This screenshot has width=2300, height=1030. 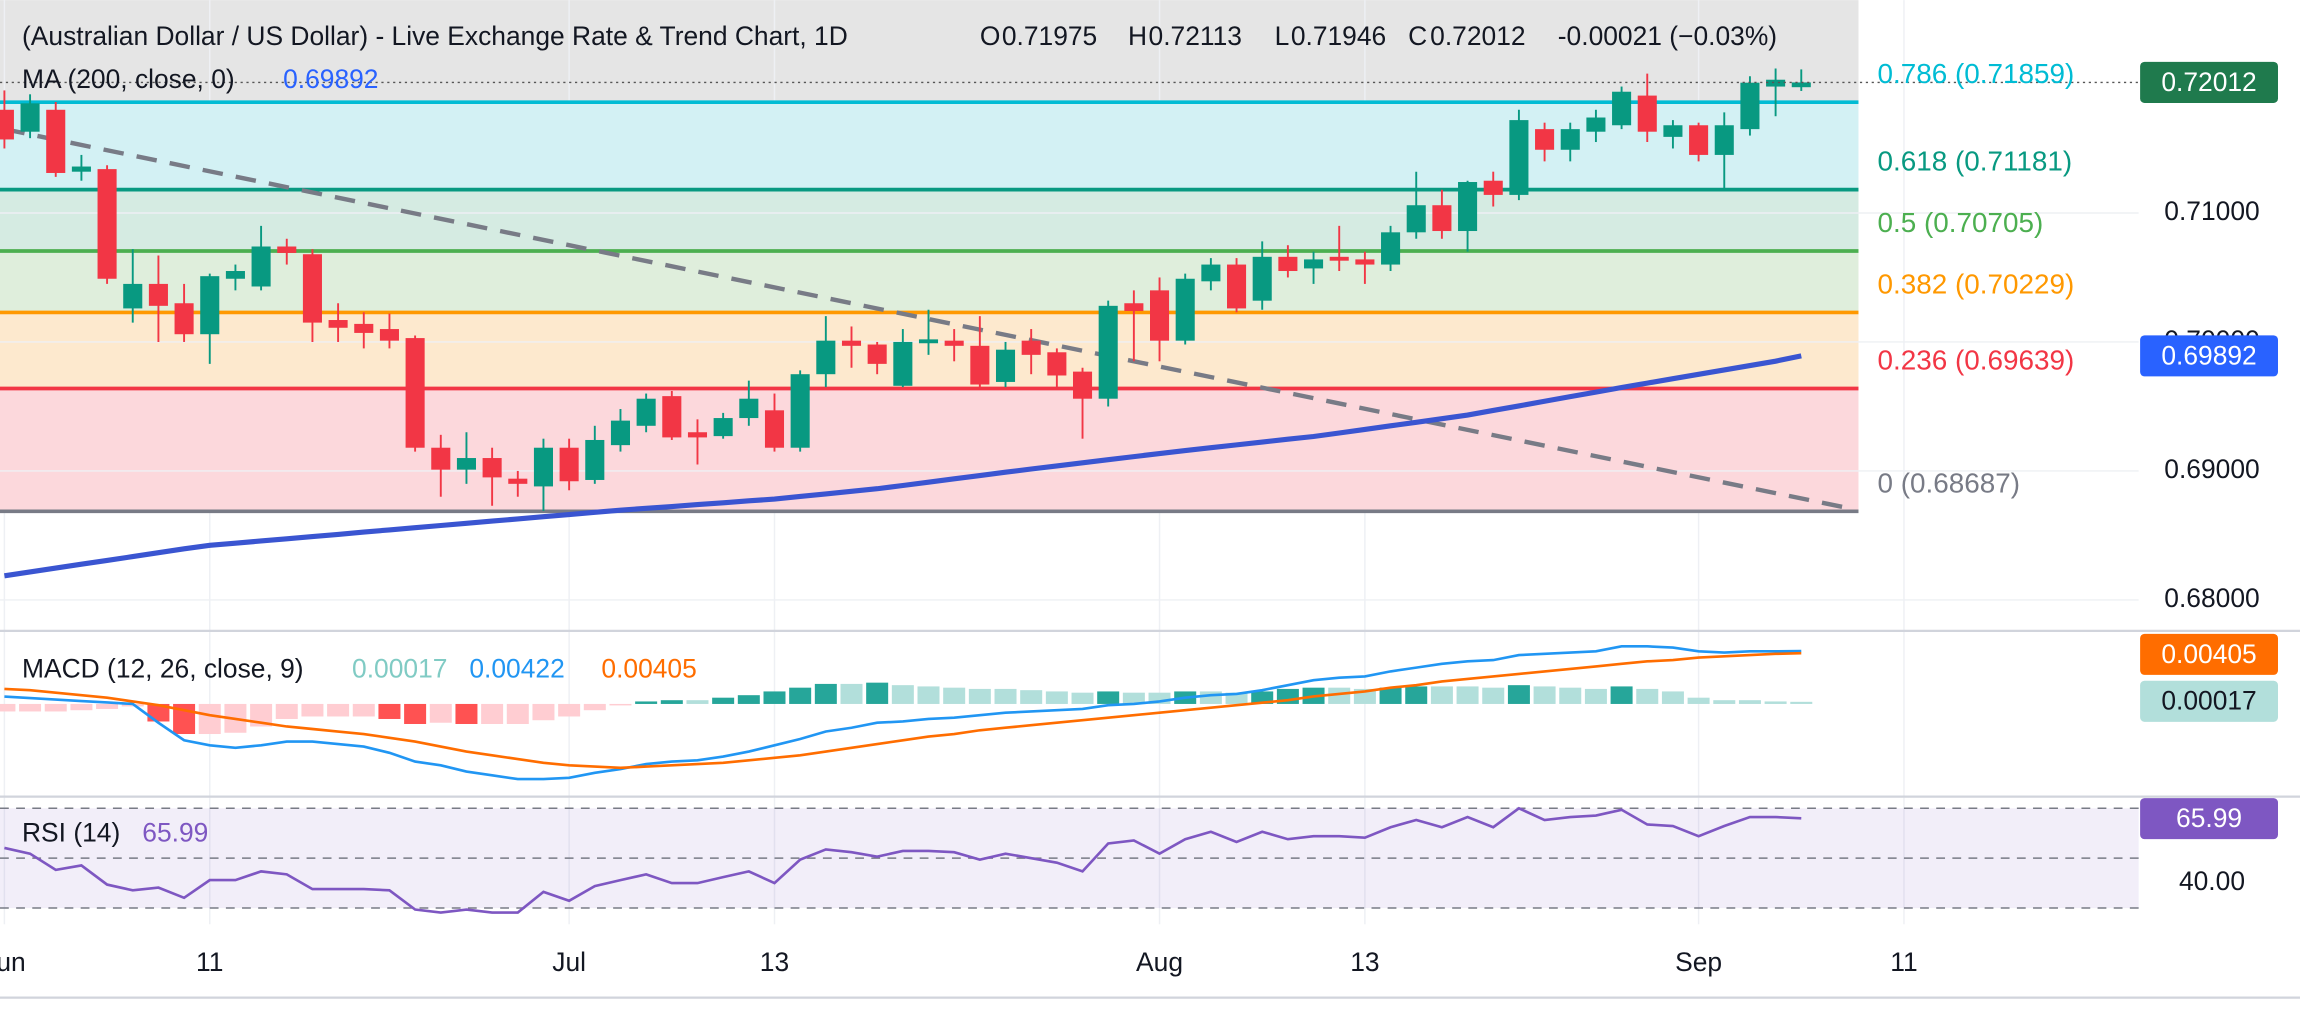 I want to click on ohlc-label: O, so click(x=990, y=36).